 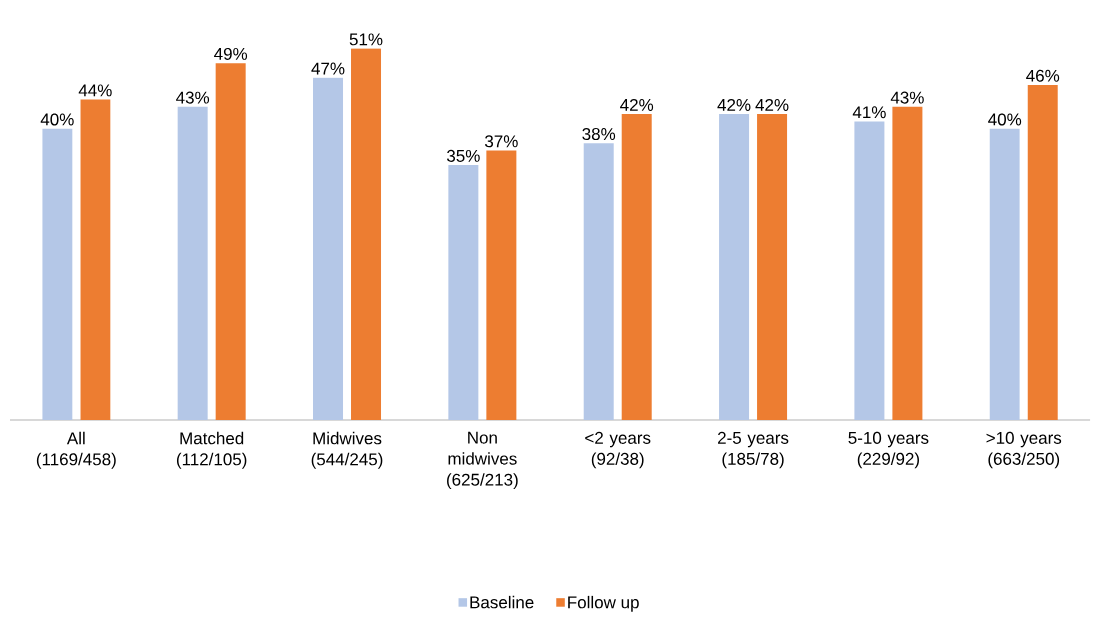 What do you see at coordinates (1024, 450) in the screenshot?
I see `x-tick-label: >10 years (663/250)` at bounding box center [1024, 450].